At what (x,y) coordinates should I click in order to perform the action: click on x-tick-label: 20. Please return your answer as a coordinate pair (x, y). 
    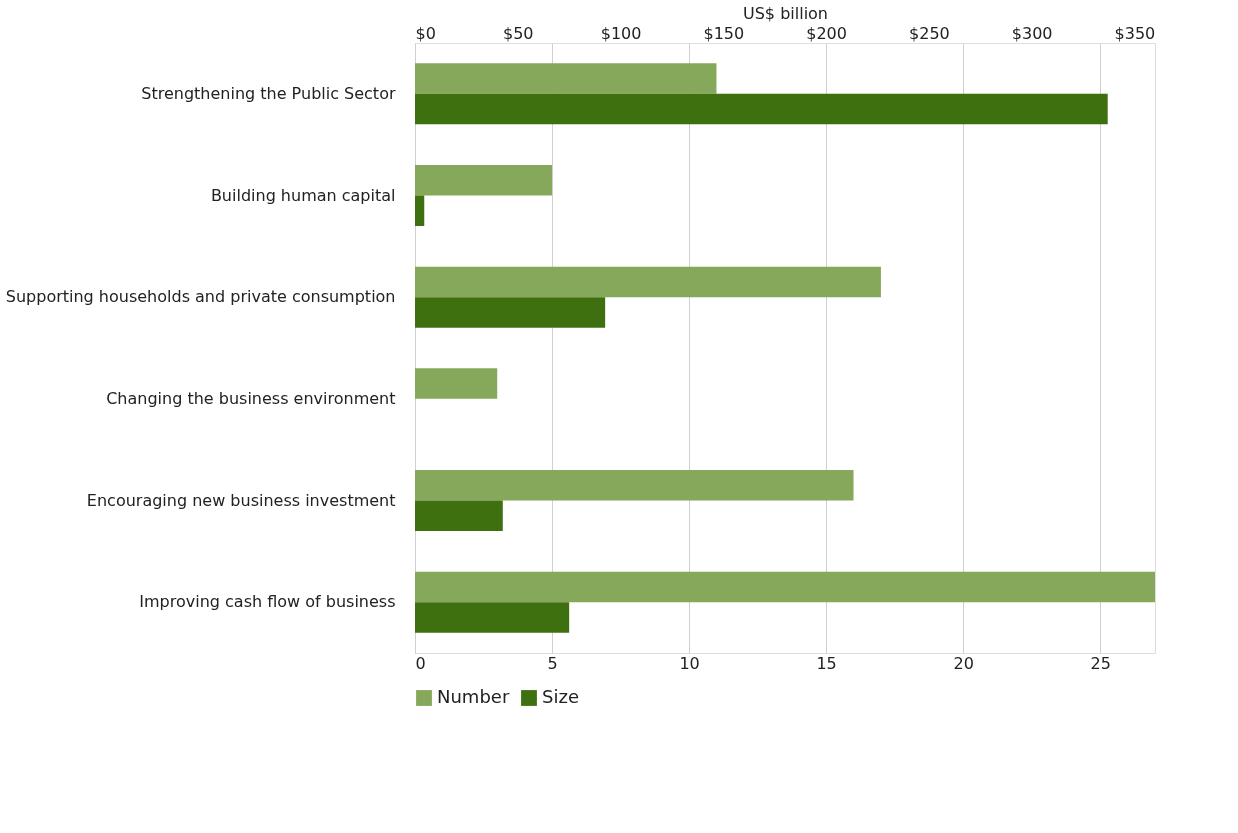
    Looking at the image, I should click on (963, 663).